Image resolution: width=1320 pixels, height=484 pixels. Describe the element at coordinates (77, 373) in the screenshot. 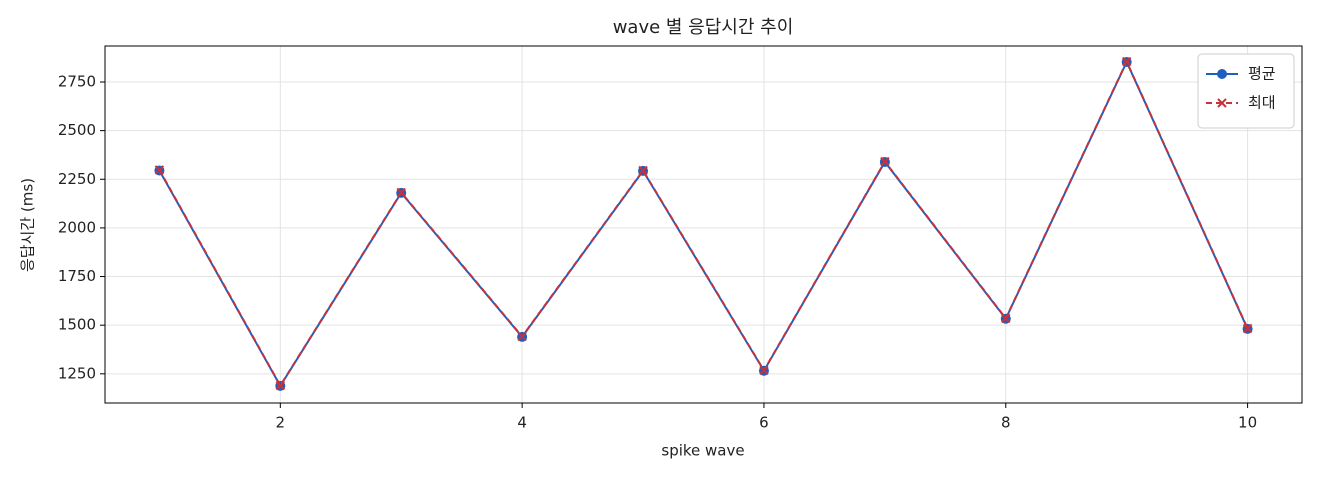

I see `y-tick-label: 1250` at that location.